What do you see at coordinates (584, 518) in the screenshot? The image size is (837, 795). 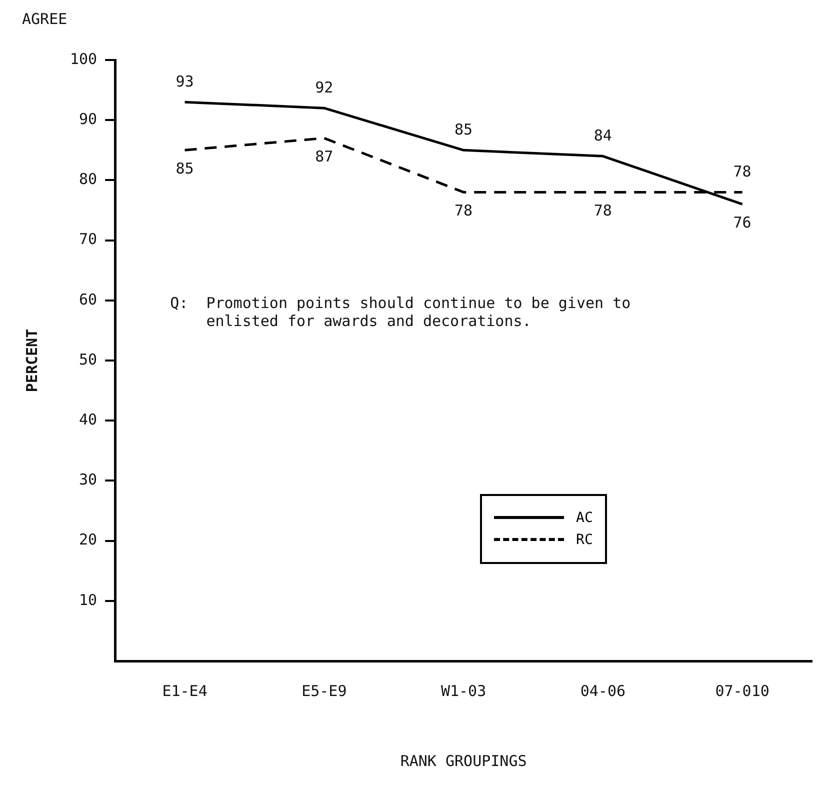 I see `legend-label: AC` at bounding box center [584, 518].